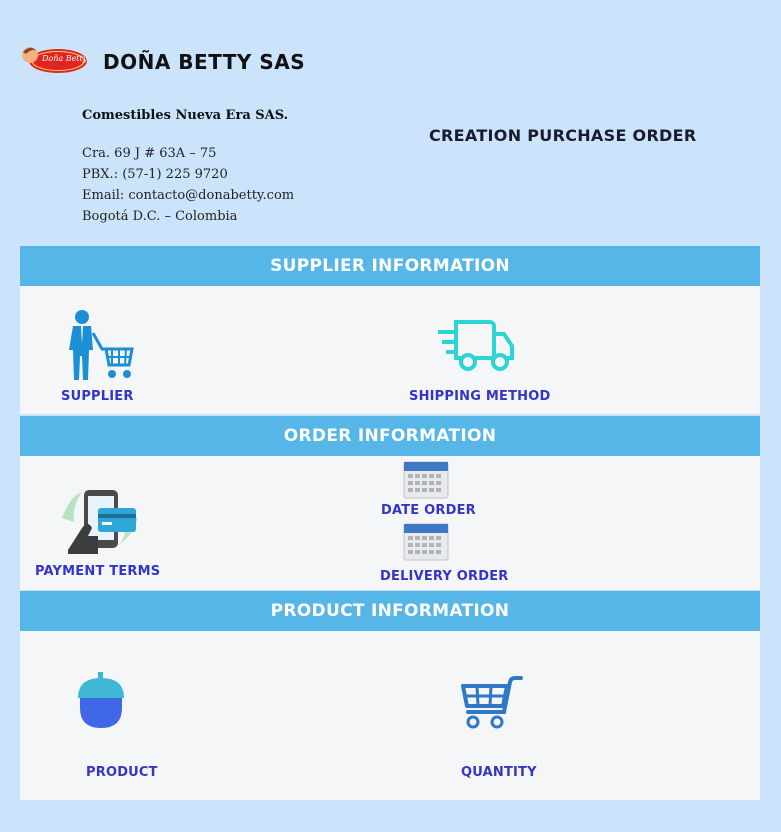 The height and width of the screenshot is (832, 781). I want to click on mobile-payment-icon, so click(100, 524).